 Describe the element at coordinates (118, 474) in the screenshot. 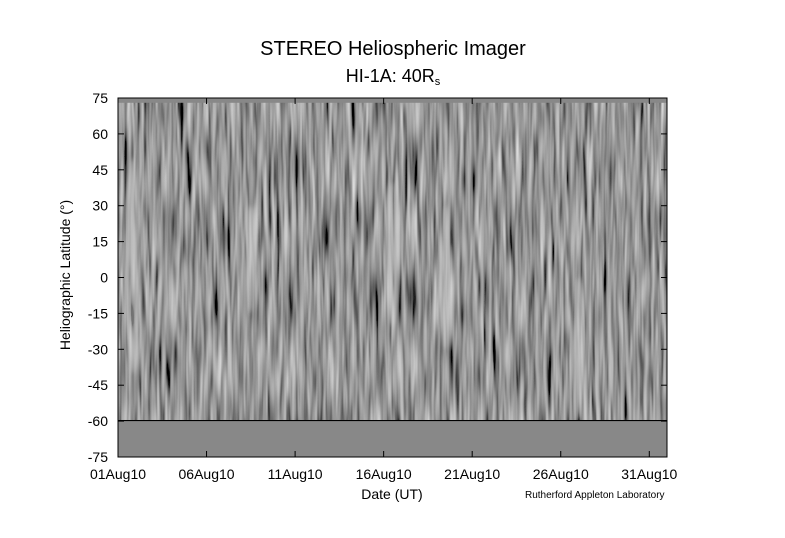

I see `x-tick-label-0: 01Aug10` at that location.